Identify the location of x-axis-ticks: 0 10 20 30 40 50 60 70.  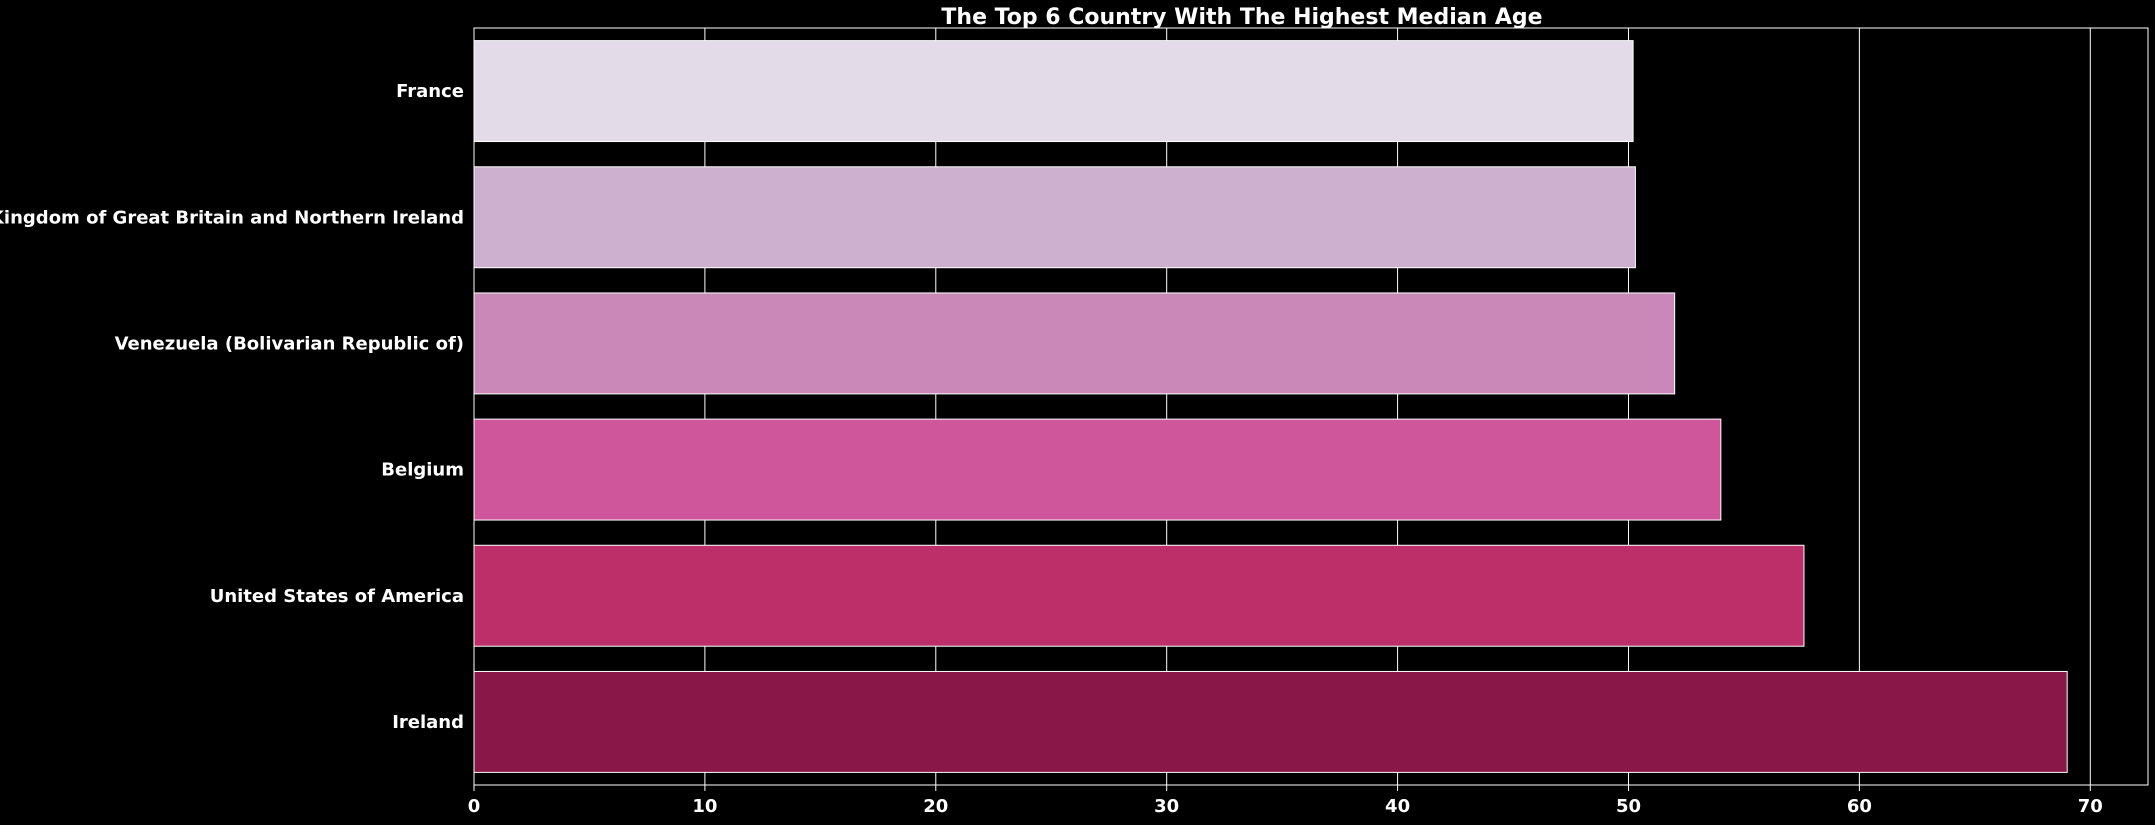
(1285, 801).